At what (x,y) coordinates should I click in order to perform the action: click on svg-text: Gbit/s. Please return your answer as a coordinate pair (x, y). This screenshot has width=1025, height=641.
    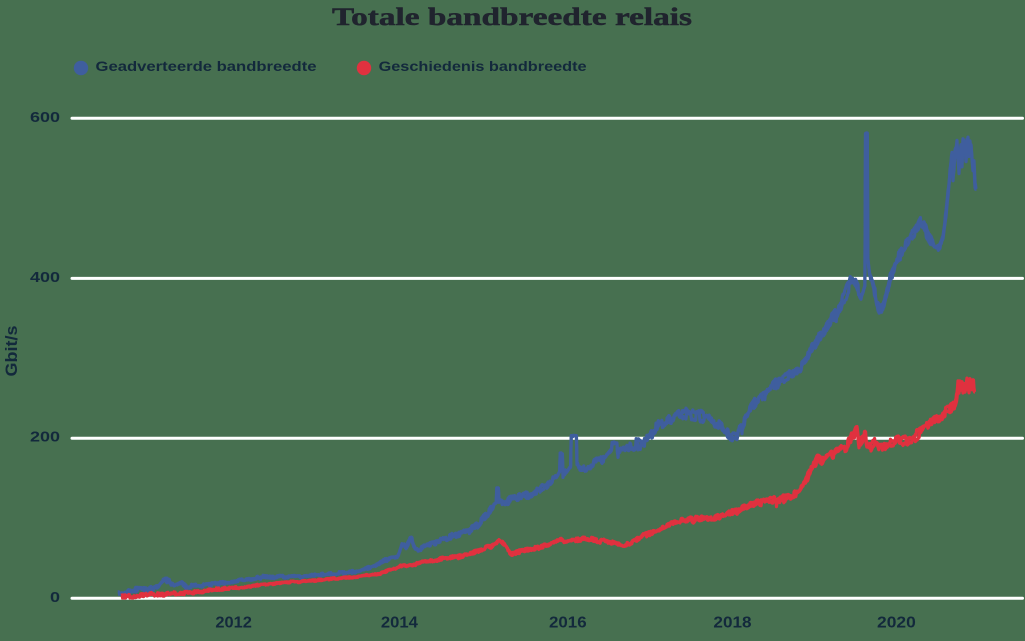
    Looking at the image, I should click on (12, 351).